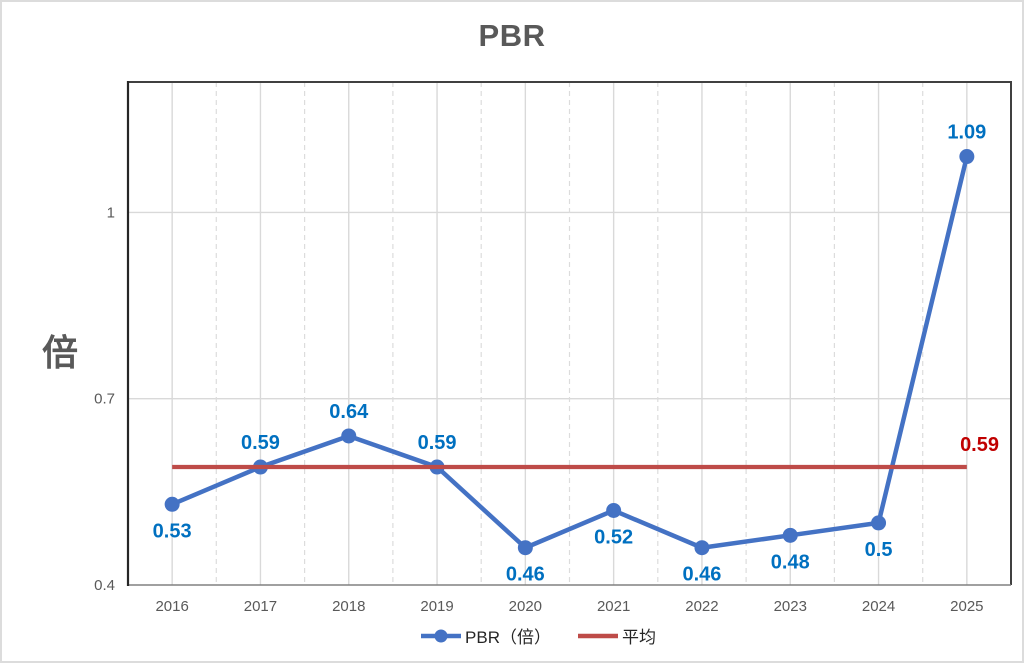  I want to click on x-tick-label-2025: 2025, so click(966, 606).